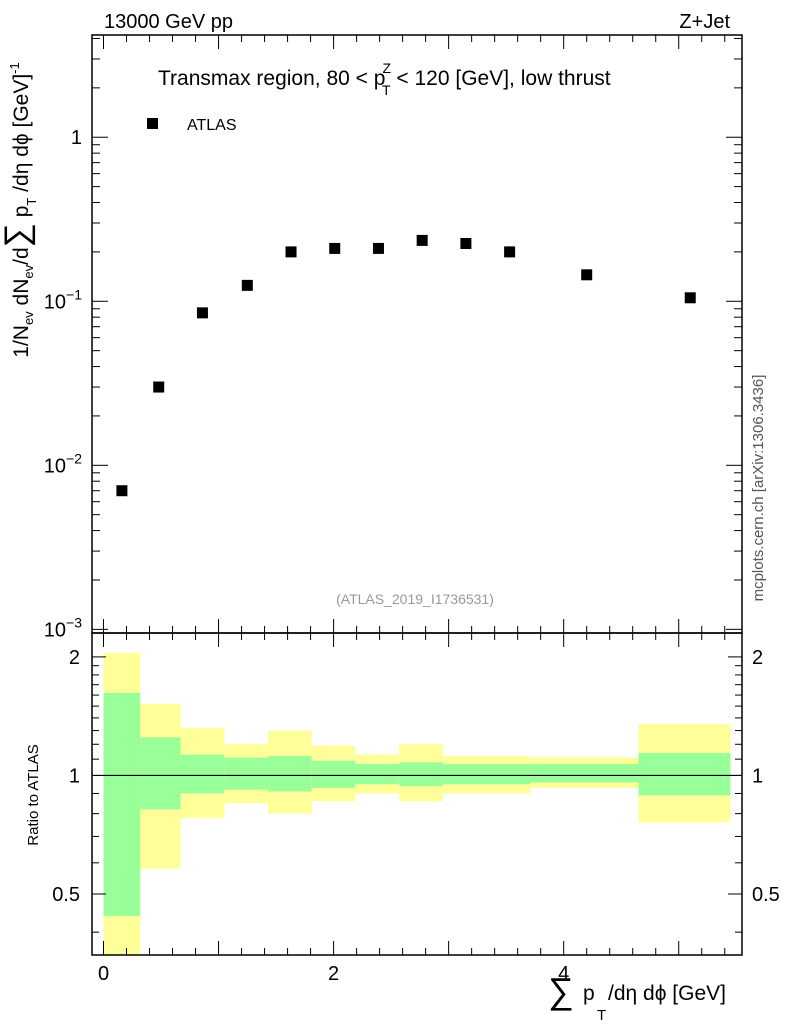 The height and width of the screenshot is (1024, 786). Describe the element at coordinates (66, 895) in the screenshot. I see `ratio-ytick-label-left: 0.5` at that location.